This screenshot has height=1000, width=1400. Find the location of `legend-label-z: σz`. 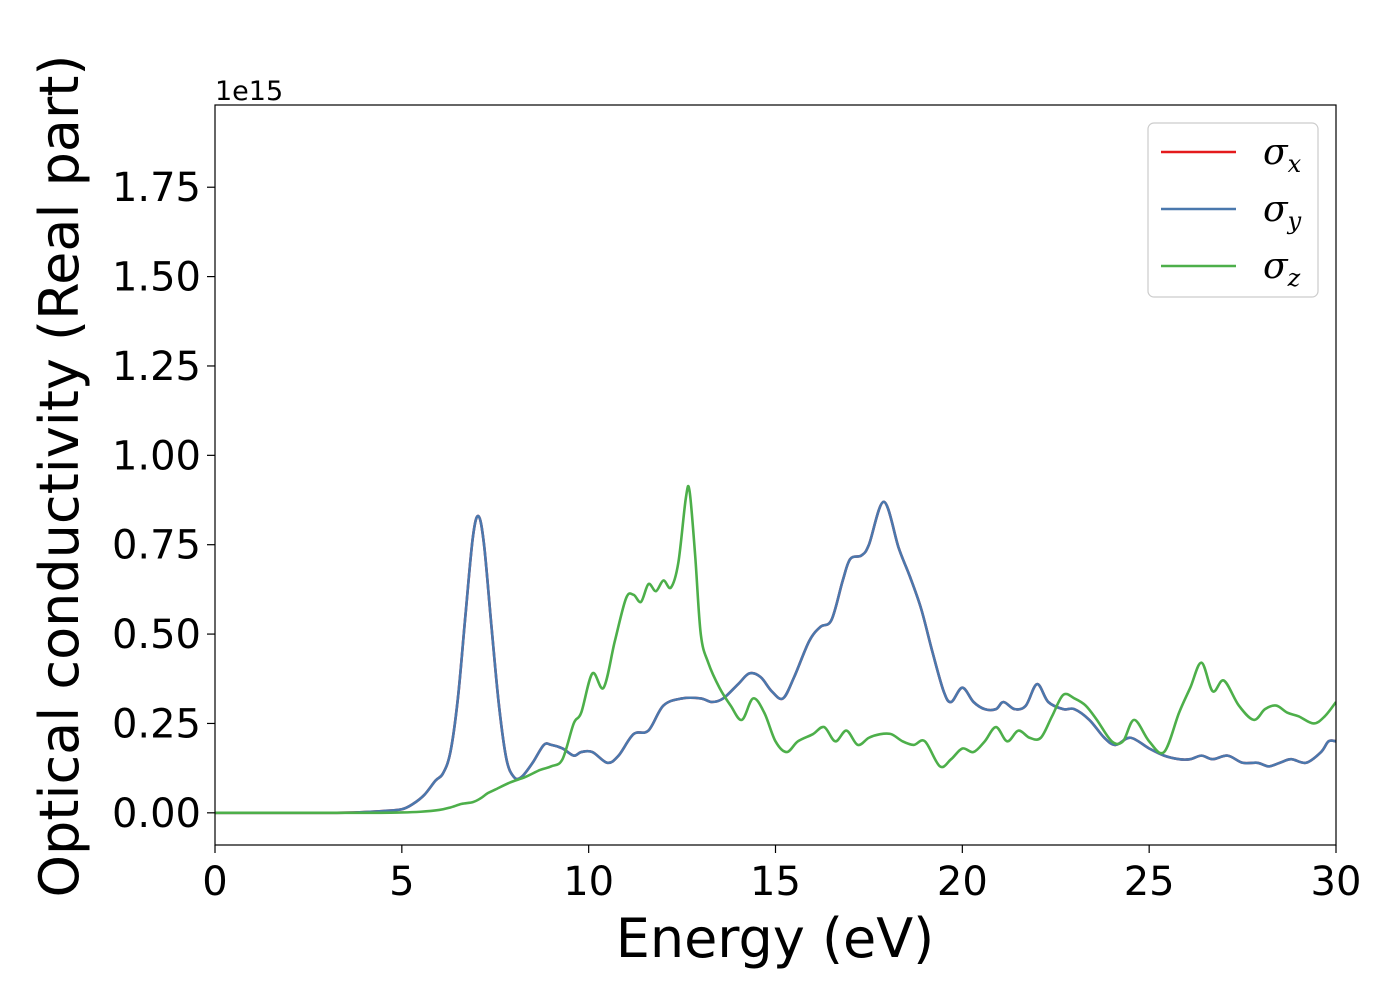

legend-label-z: σz is located at coordinates (1282, 269).